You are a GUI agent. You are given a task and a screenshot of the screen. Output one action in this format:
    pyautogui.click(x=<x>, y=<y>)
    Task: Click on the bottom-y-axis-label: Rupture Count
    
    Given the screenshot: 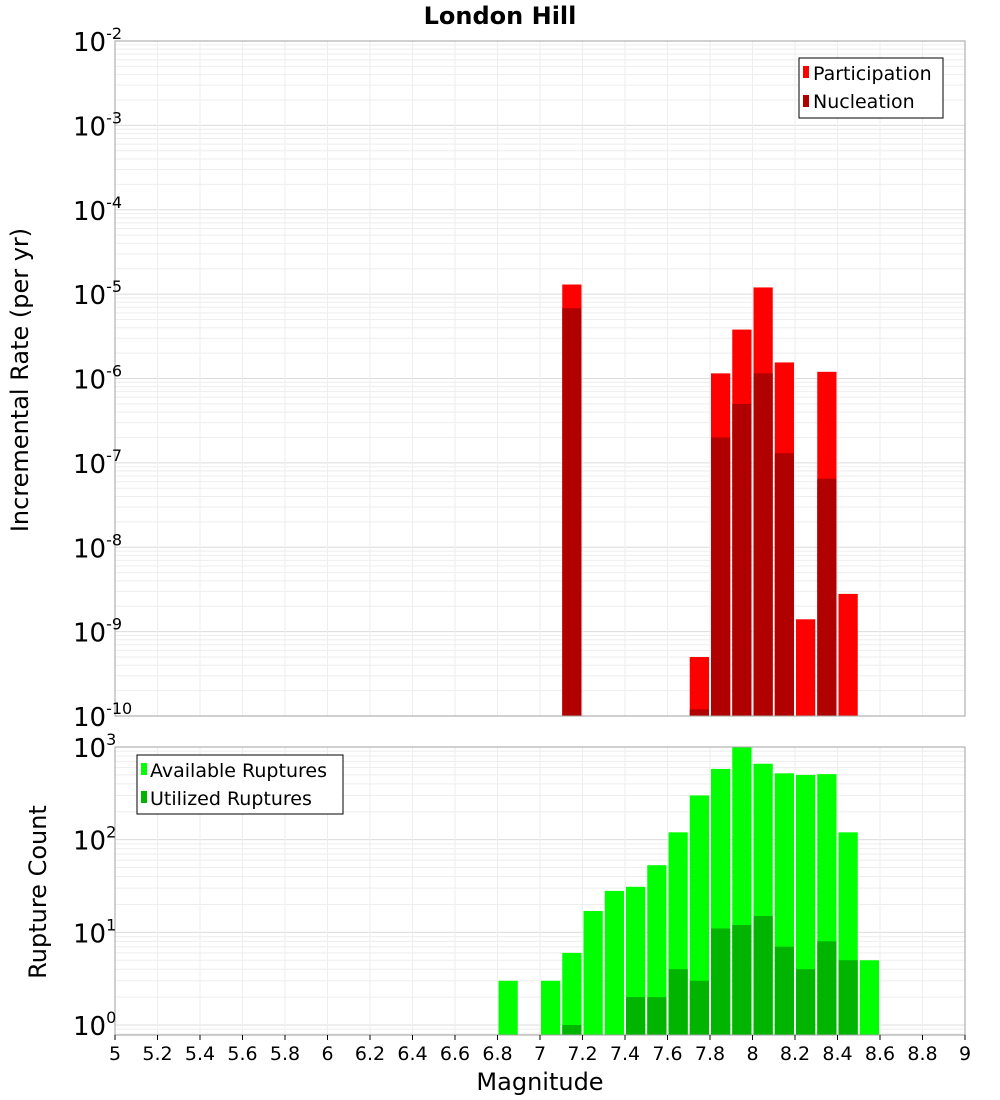 What is the action you would take?
    pyautogui.click(x=38, y=892)
    